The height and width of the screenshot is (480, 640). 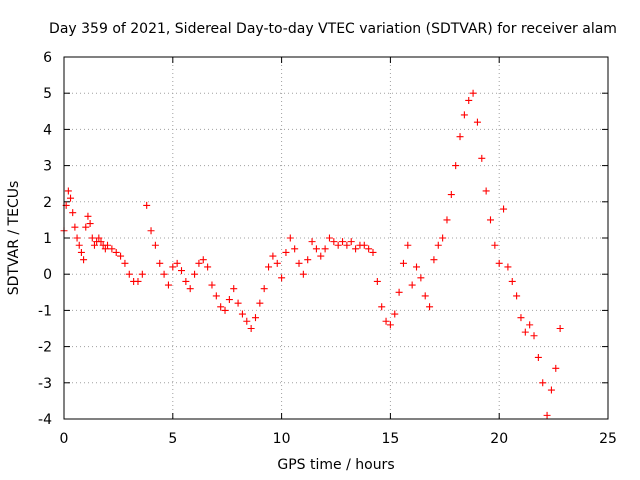 I want to click on x-tick-label: 0, so click(x=64, y=439).